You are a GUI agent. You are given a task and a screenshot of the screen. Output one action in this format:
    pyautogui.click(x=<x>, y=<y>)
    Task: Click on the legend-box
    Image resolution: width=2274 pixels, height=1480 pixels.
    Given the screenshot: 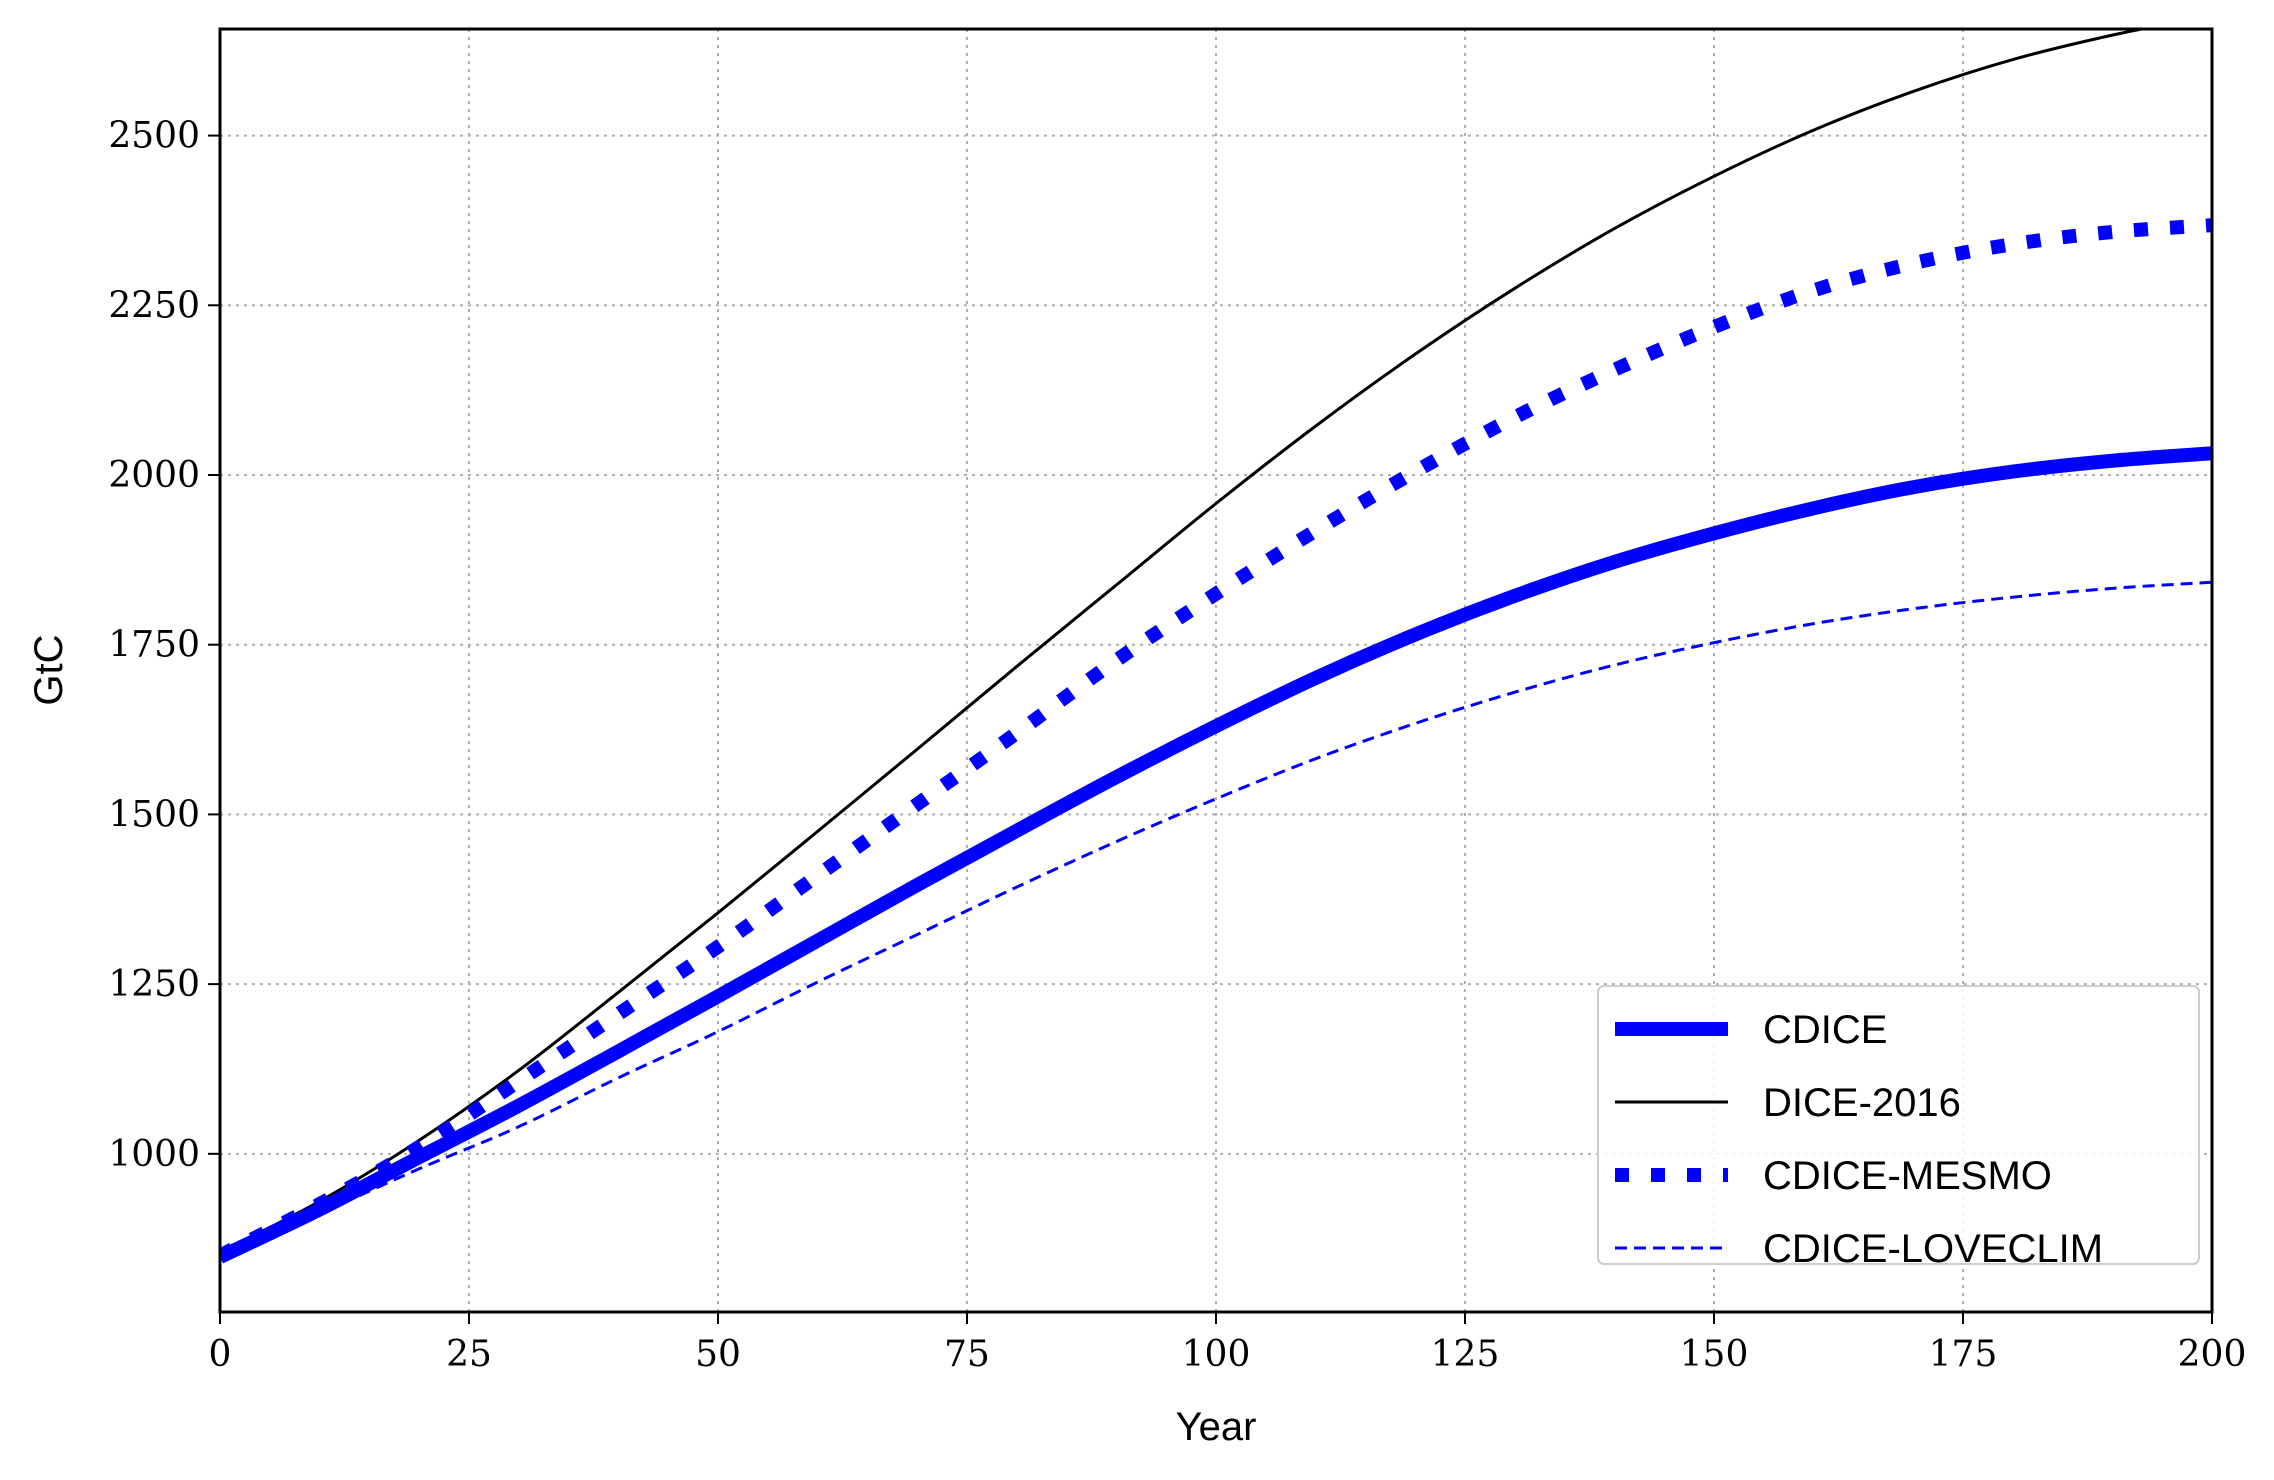 What is the action you would take?
    pyautogui.click(x=1898, y=1125)
    